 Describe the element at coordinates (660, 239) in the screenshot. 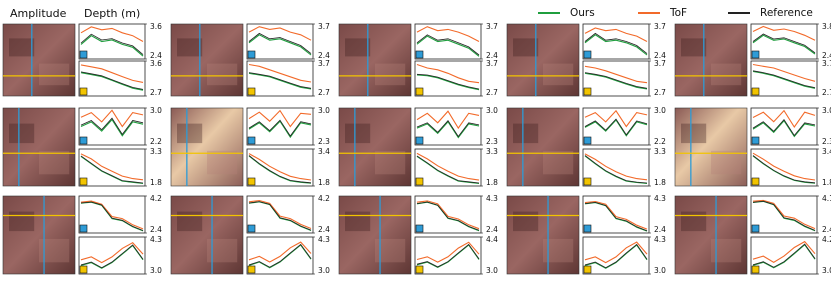

I see `y-tick-label: 4.3` at that location.